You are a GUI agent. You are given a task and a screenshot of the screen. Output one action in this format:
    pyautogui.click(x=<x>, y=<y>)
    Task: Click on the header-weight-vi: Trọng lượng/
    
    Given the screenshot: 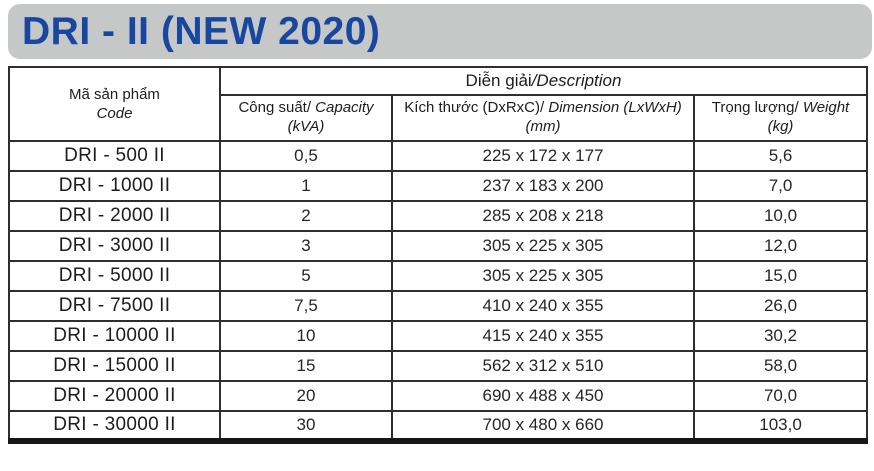 What is the action you would take?
    pyautogui.click(x=755, y=108)
    